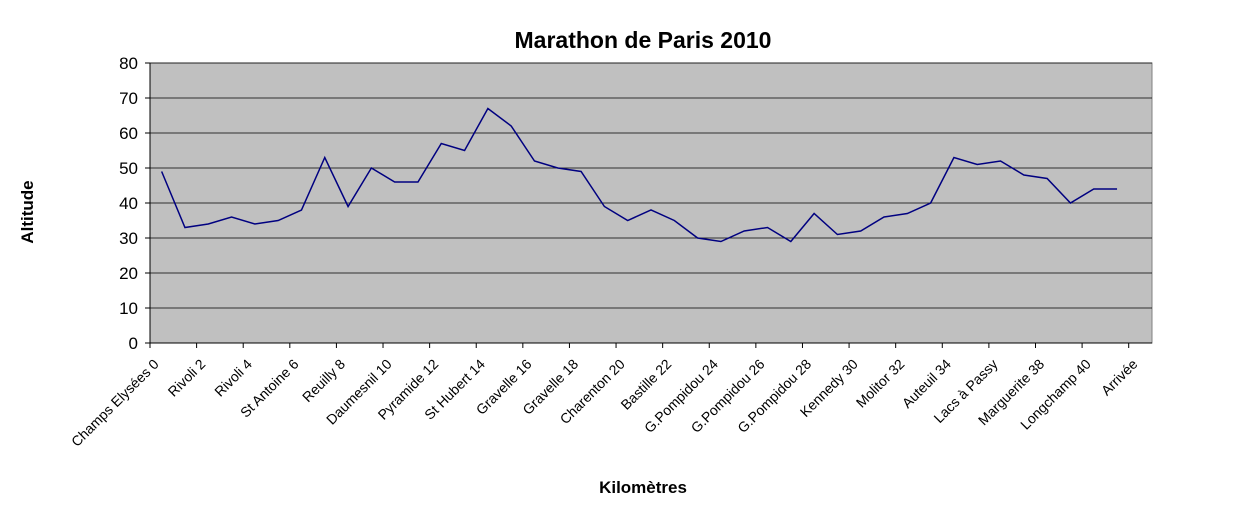 The width and height of the screenshot is (1235, 531). I want to click on y-tick-label: 40, so click(128, 203).